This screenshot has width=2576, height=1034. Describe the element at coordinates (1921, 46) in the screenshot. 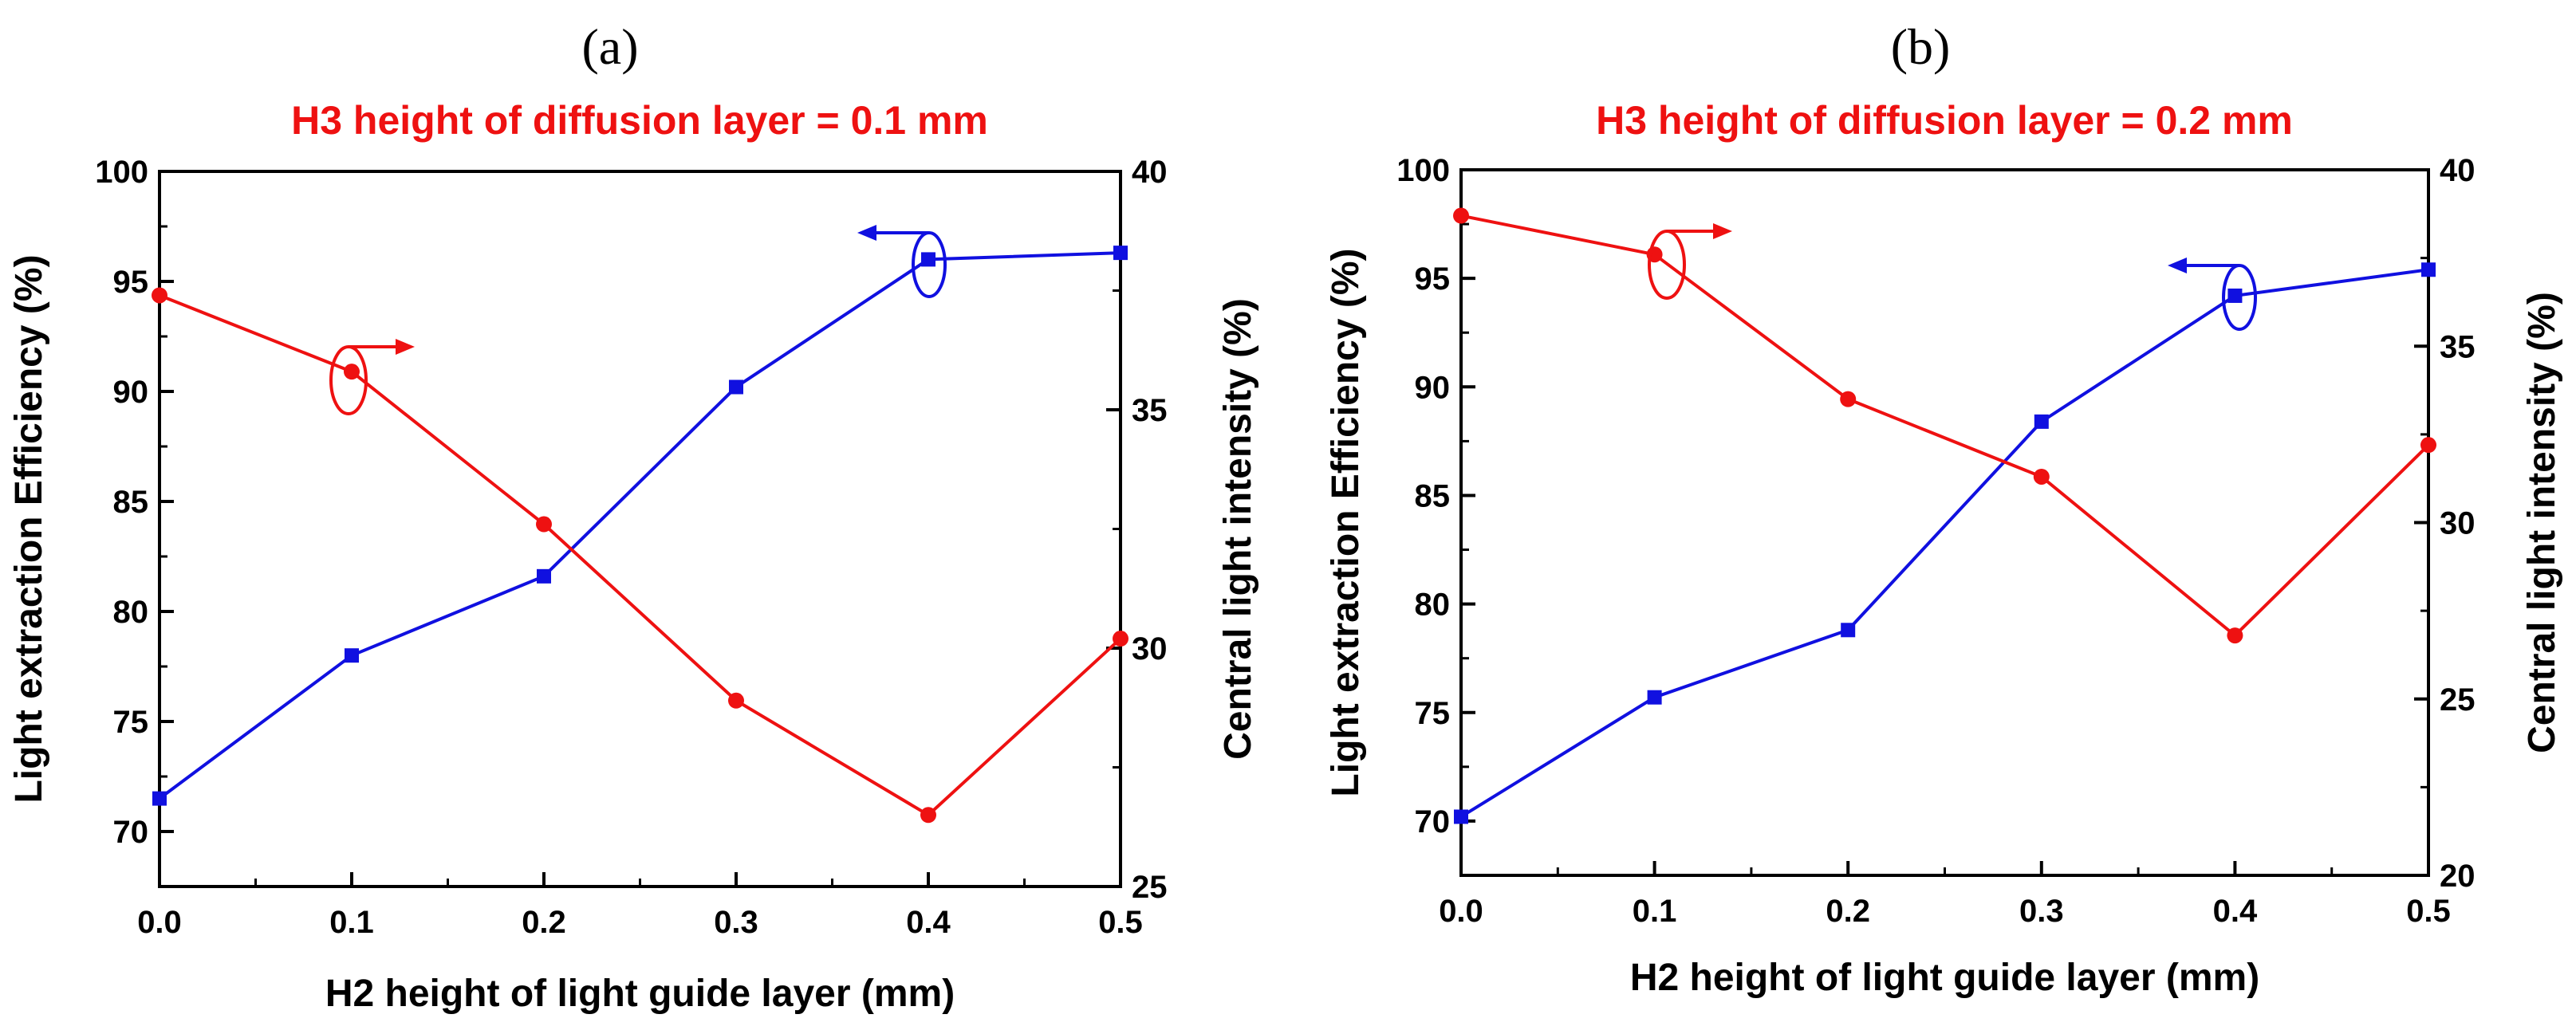

I see `panel-label: (b)` at that location.